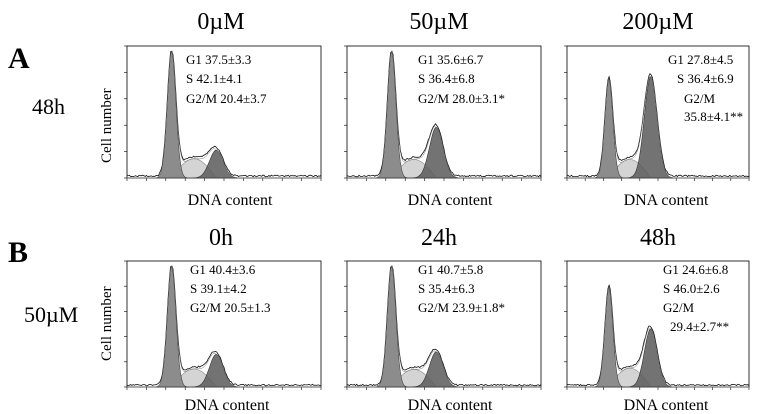 Image resolution: width=758 pixels, height=414 pixels. Describe the element at coordinates (461, 98) in the screenshot. I see `stat-a1-g2m: G2/M 28.0±3.1*` at that location.